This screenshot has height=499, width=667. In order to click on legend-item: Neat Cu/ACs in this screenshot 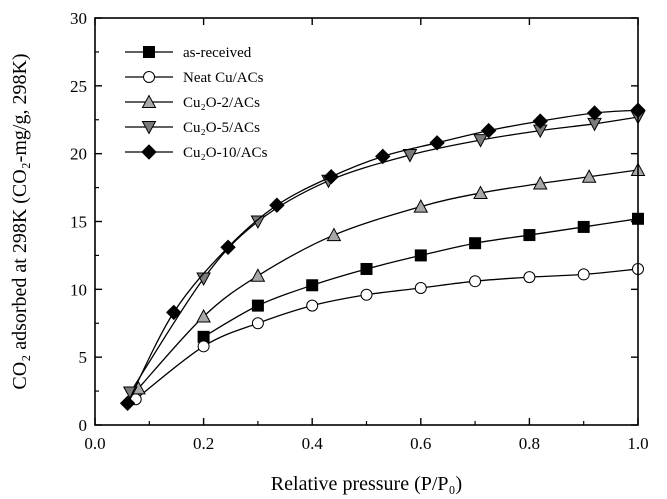, I will do `click(194, 78)`.